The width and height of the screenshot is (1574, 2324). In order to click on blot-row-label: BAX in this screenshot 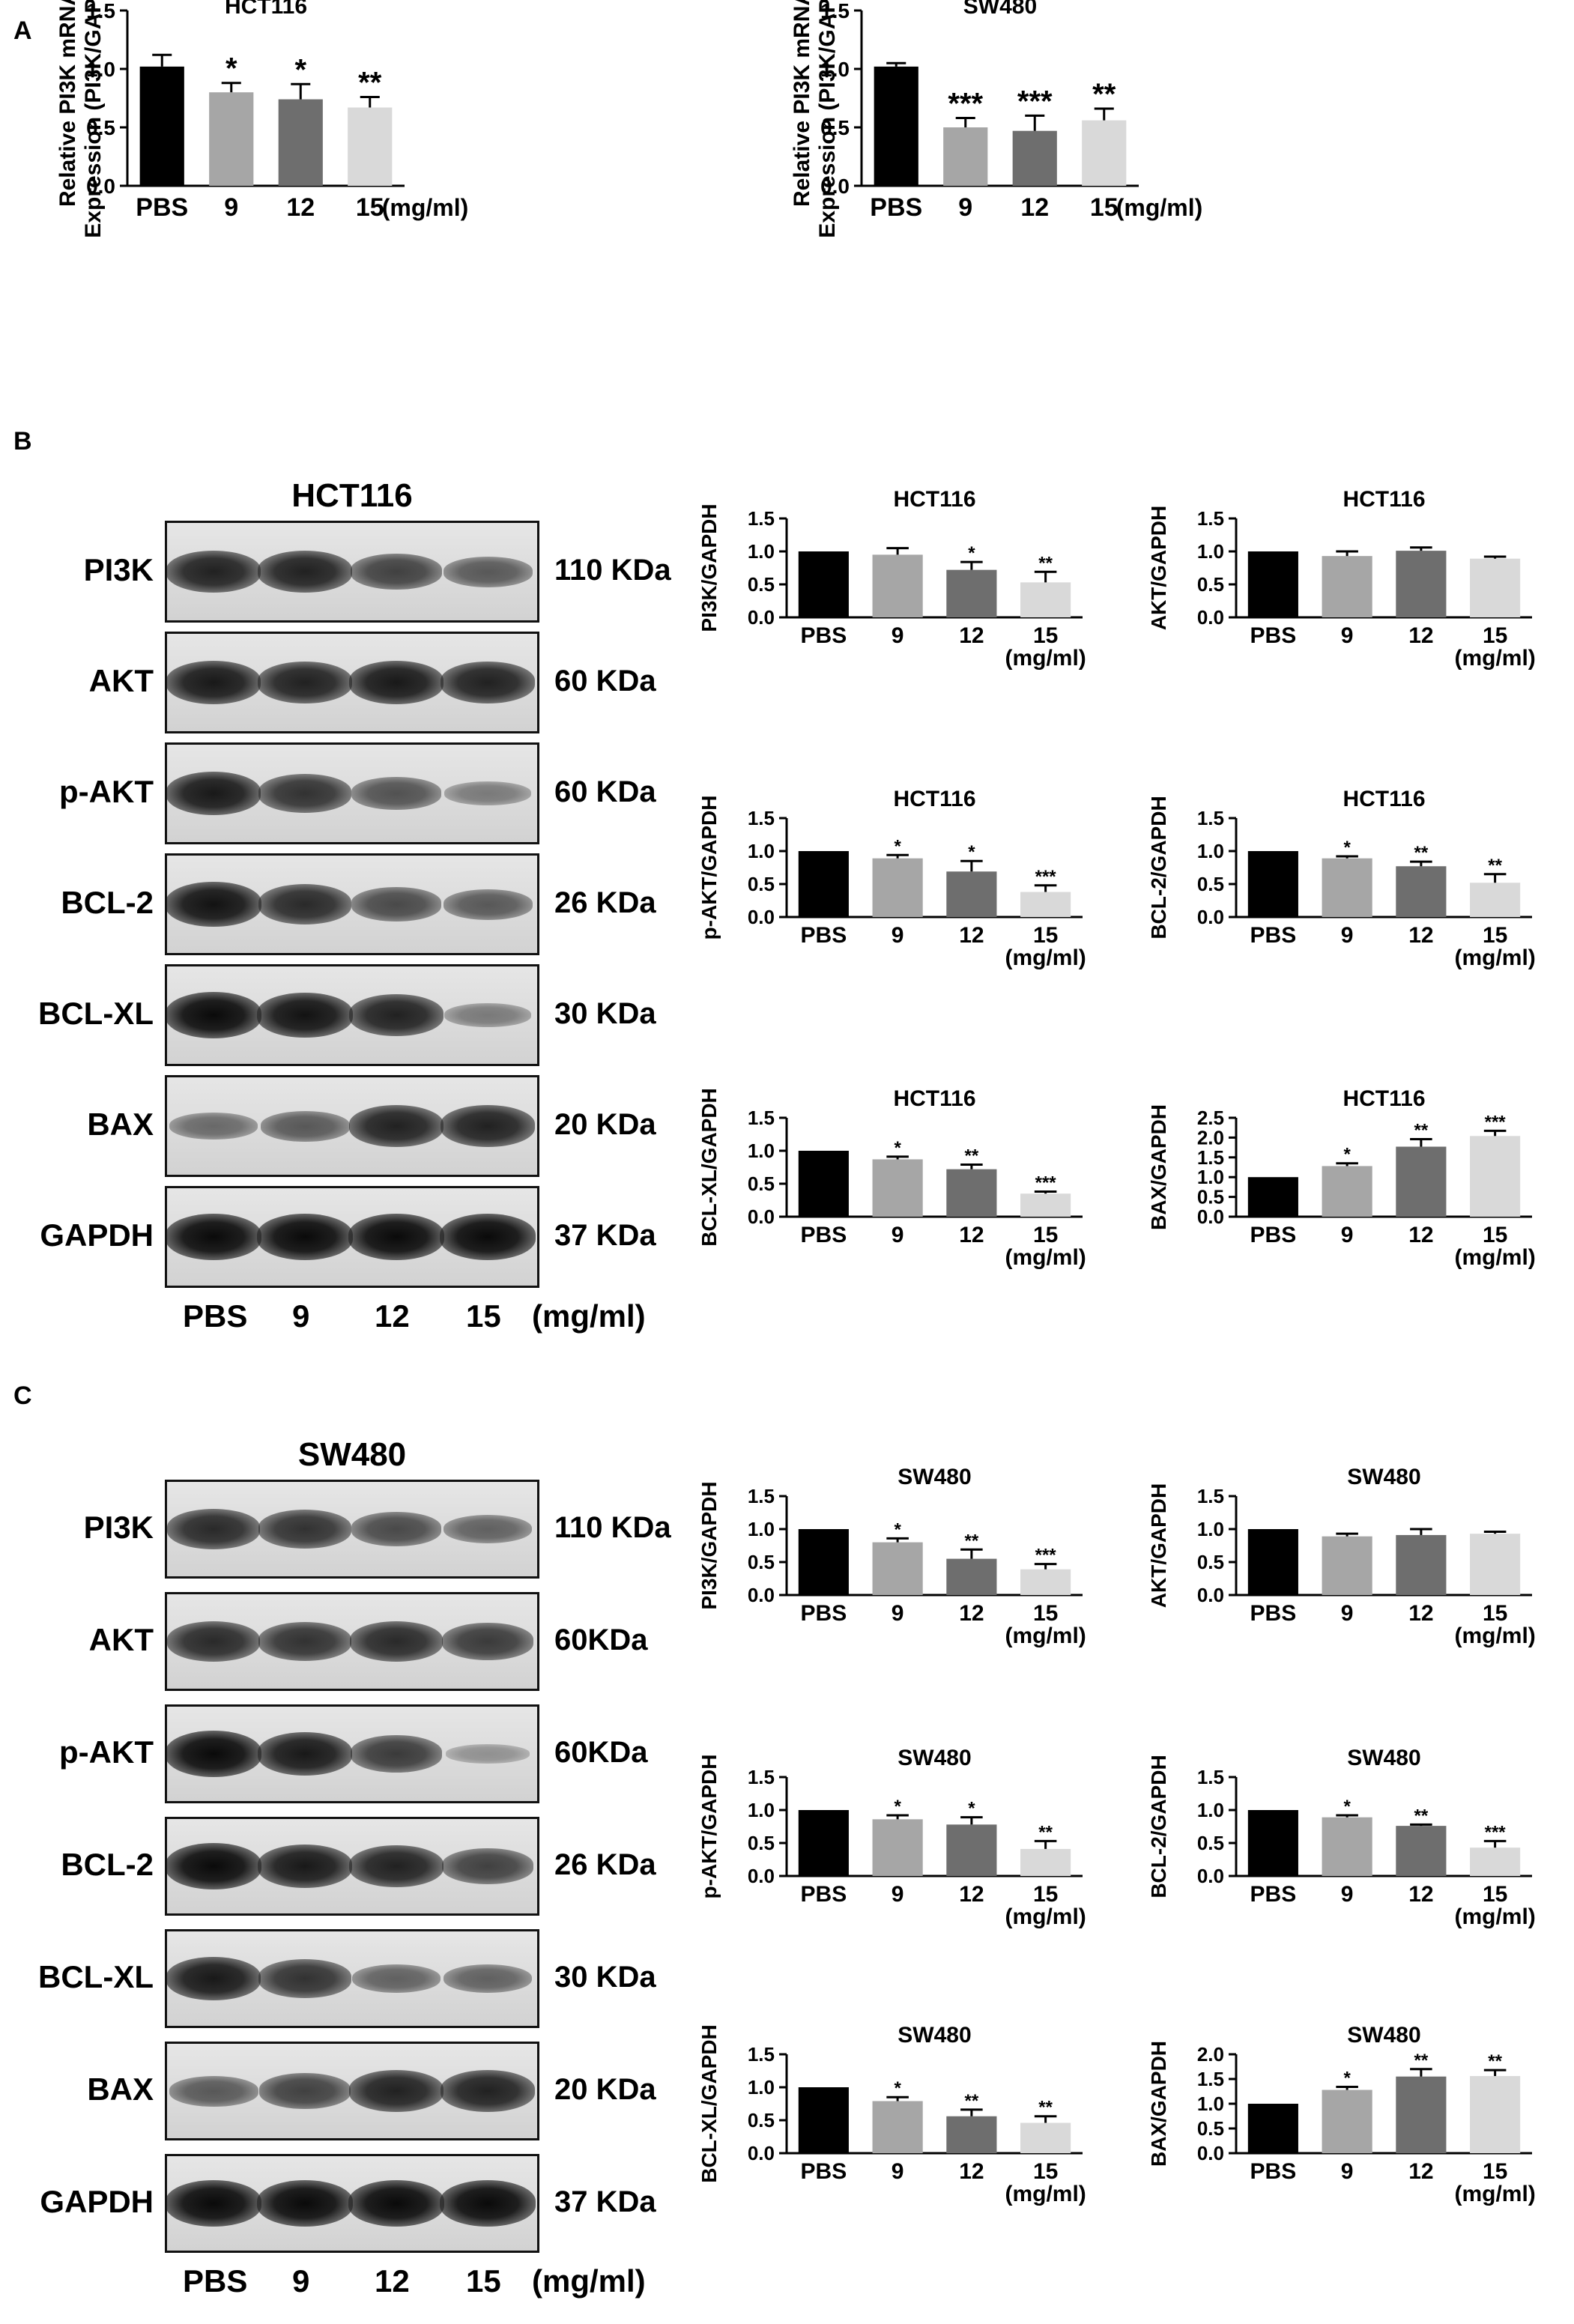, I will do `click(121, 1124)`.